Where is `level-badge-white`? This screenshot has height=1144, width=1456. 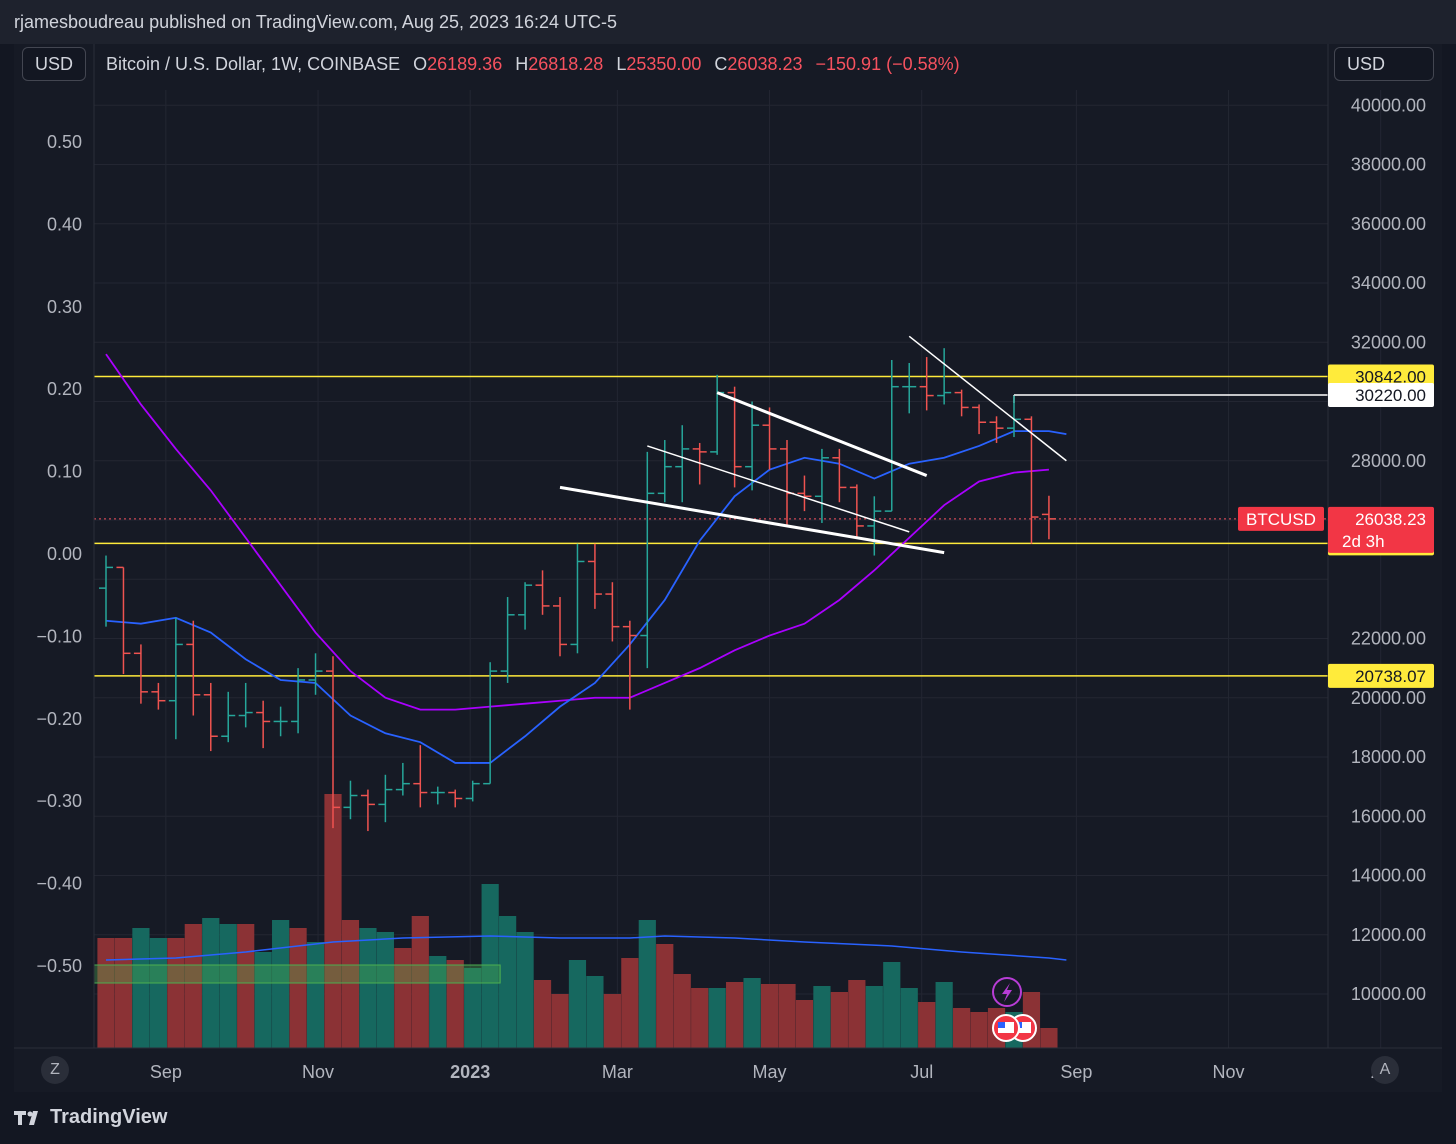 level-badge-white is located at coordinates (1381, 394).